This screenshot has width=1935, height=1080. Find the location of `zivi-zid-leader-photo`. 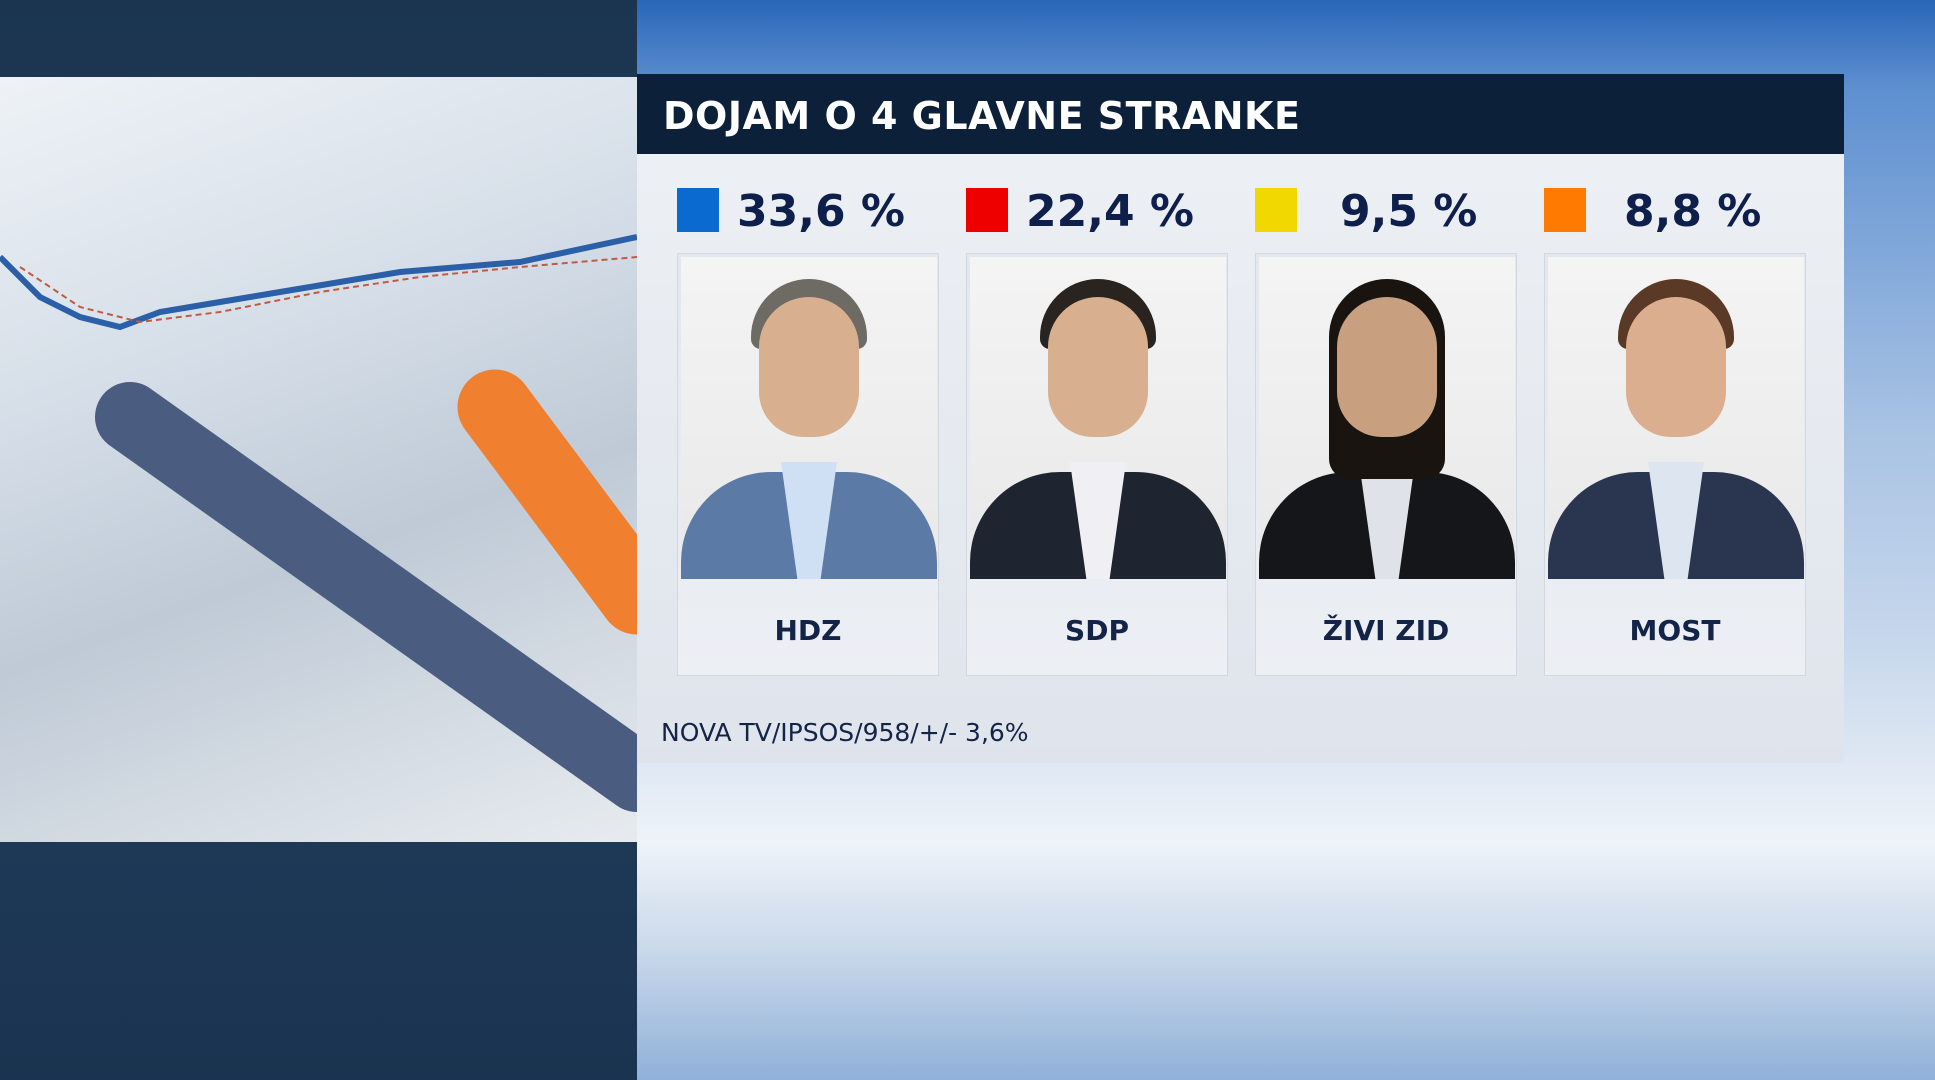

zivi-zid-leader-photo is located at coordinates (1387, 418).